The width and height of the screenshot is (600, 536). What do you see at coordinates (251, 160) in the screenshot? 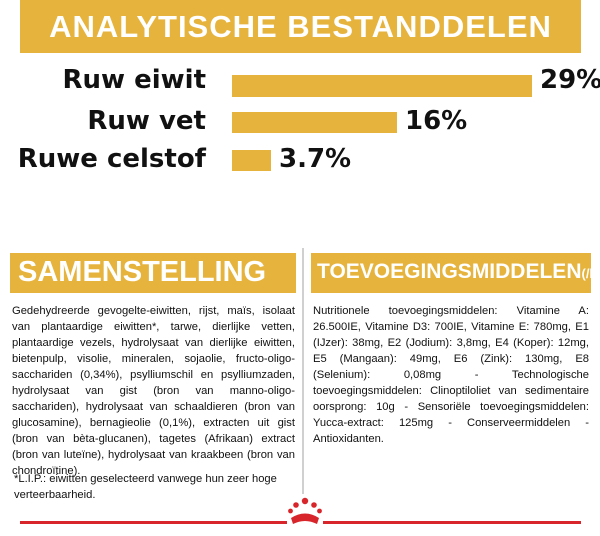
I see `analysis-bar-fiber` at bounding box center [251, 160].